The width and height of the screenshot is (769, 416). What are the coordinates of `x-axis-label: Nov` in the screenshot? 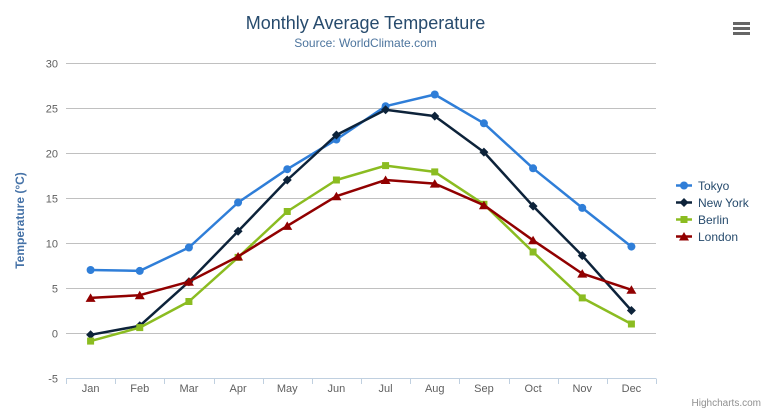 It's located at (582, 389).